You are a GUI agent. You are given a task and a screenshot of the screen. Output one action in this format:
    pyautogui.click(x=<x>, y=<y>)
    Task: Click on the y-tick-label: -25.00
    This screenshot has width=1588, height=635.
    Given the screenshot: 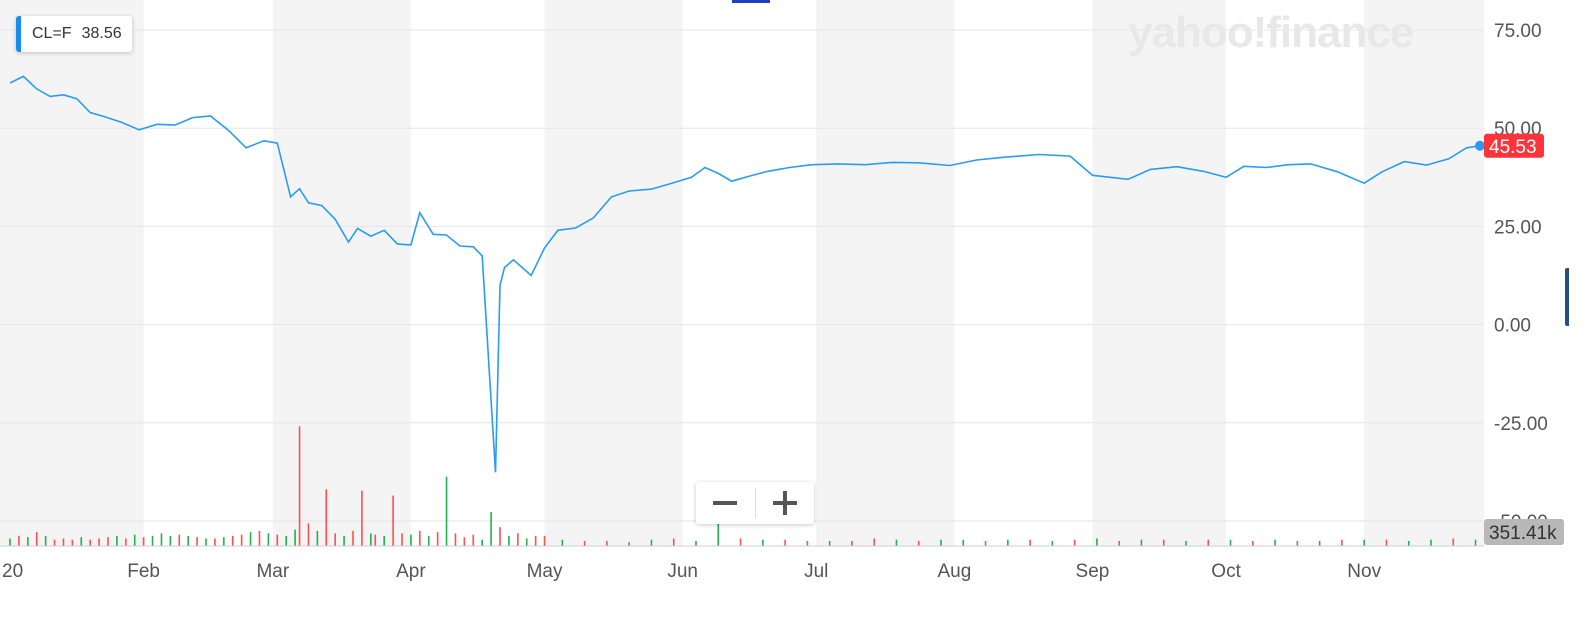 What is the action you would take?
    pyautogui.click(x=1521, y=424)
    